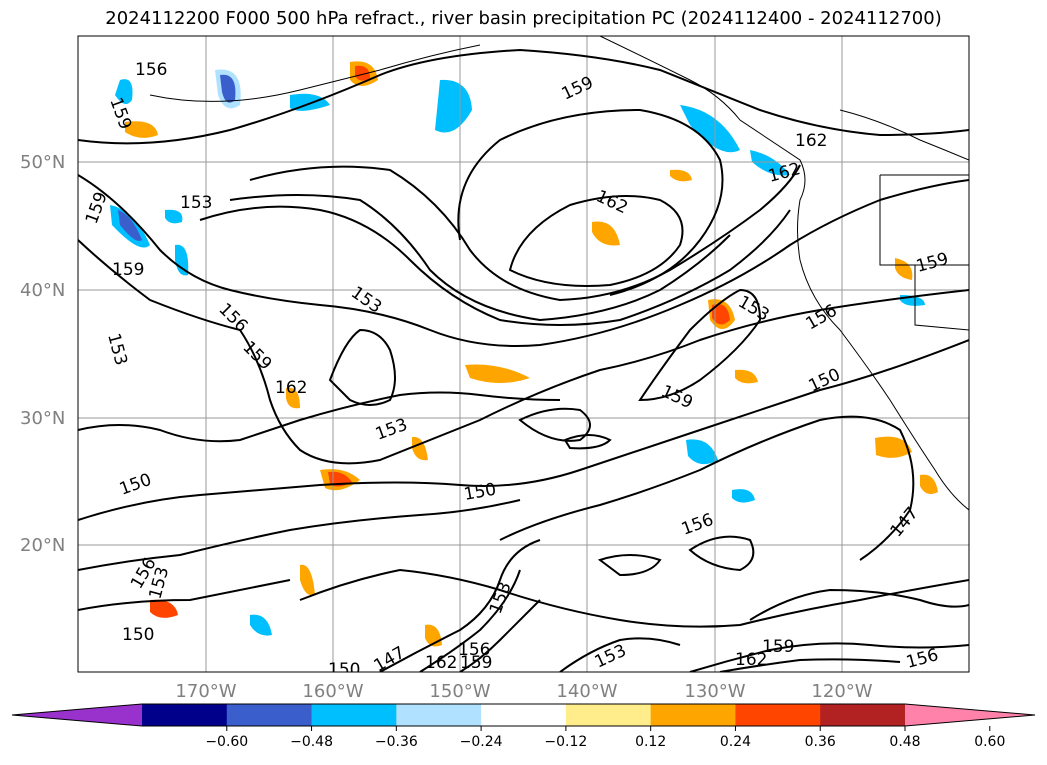  I want to click on lon-label: 170°W, so click(205, 691).